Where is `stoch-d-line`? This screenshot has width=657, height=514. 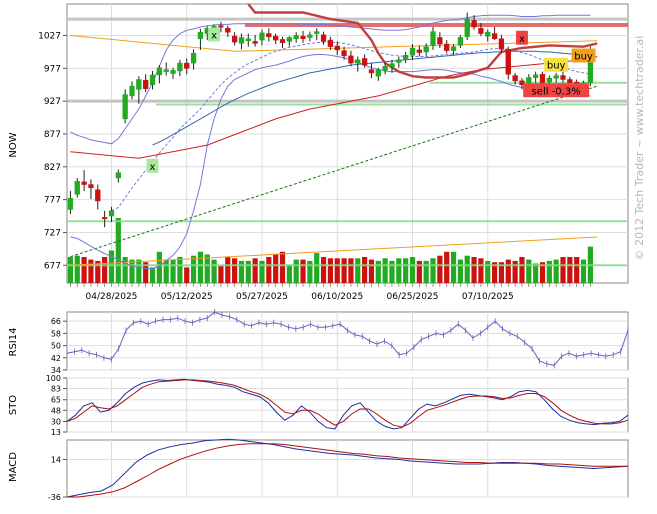
stoch-d-line is located at coordinates (347, 403).